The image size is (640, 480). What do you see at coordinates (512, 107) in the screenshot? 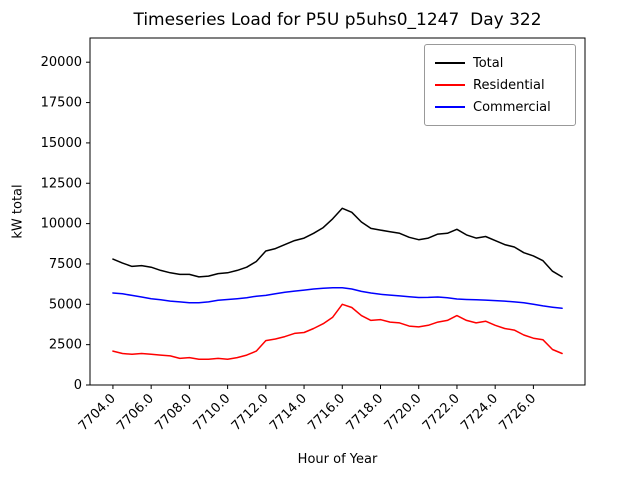
I see `legend-label-commercial: Commercial` at bounding box center [512, 107].